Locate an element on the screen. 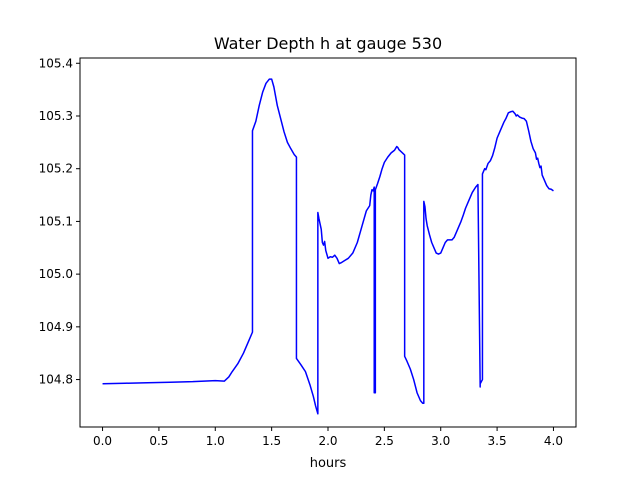  y-tick-label: 105.0 is located at coordinates (56, 274).